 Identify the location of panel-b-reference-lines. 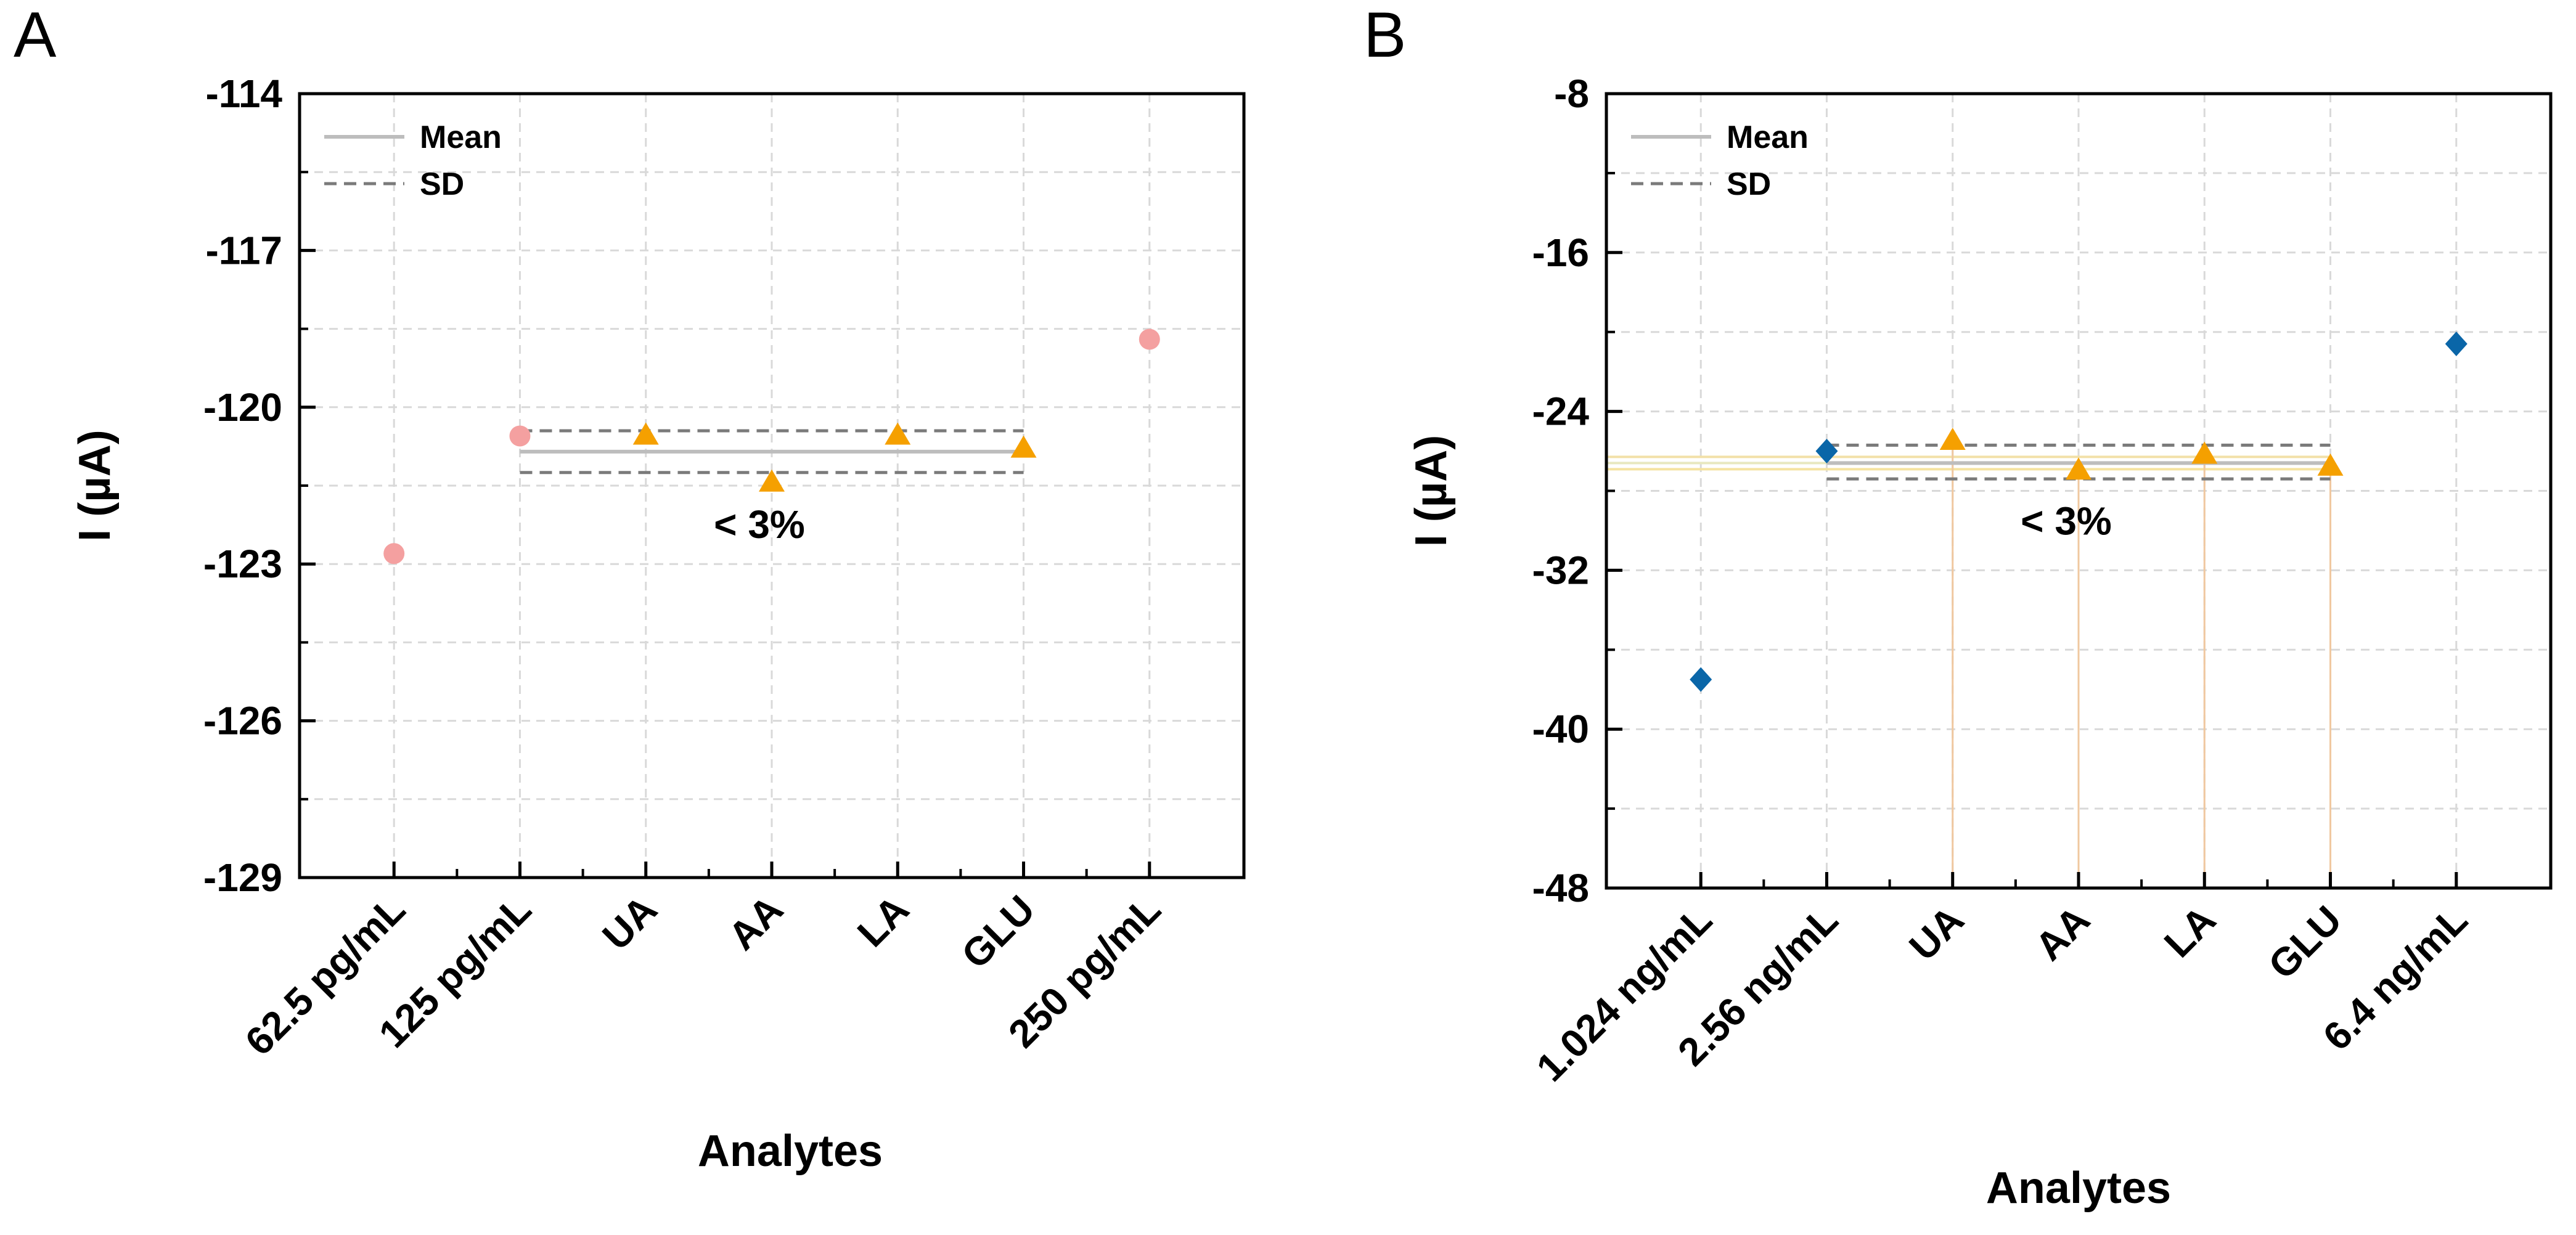
(1969, 664).